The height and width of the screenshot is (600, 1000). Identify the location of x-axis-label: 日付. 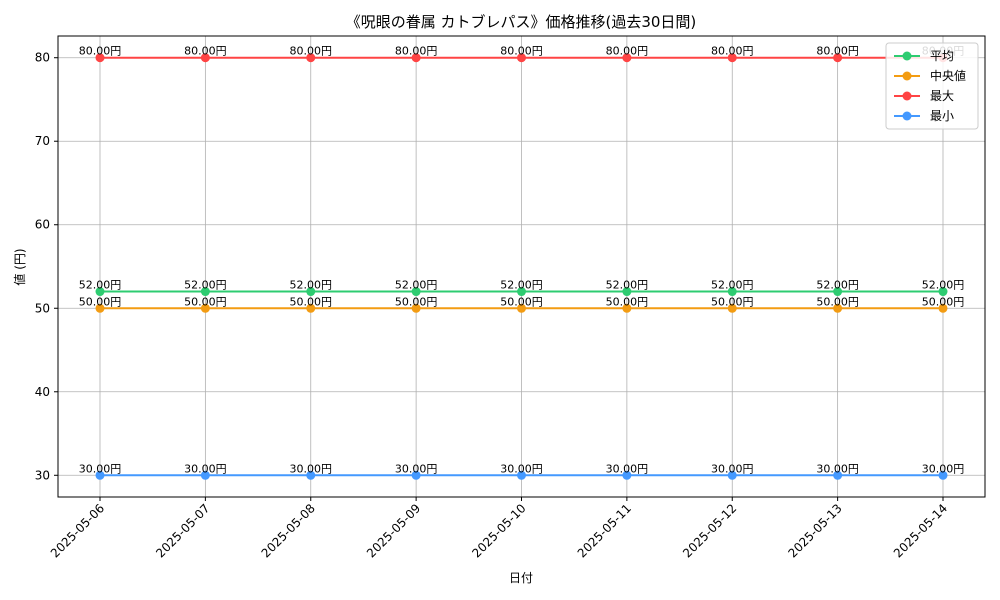
(521, 578).